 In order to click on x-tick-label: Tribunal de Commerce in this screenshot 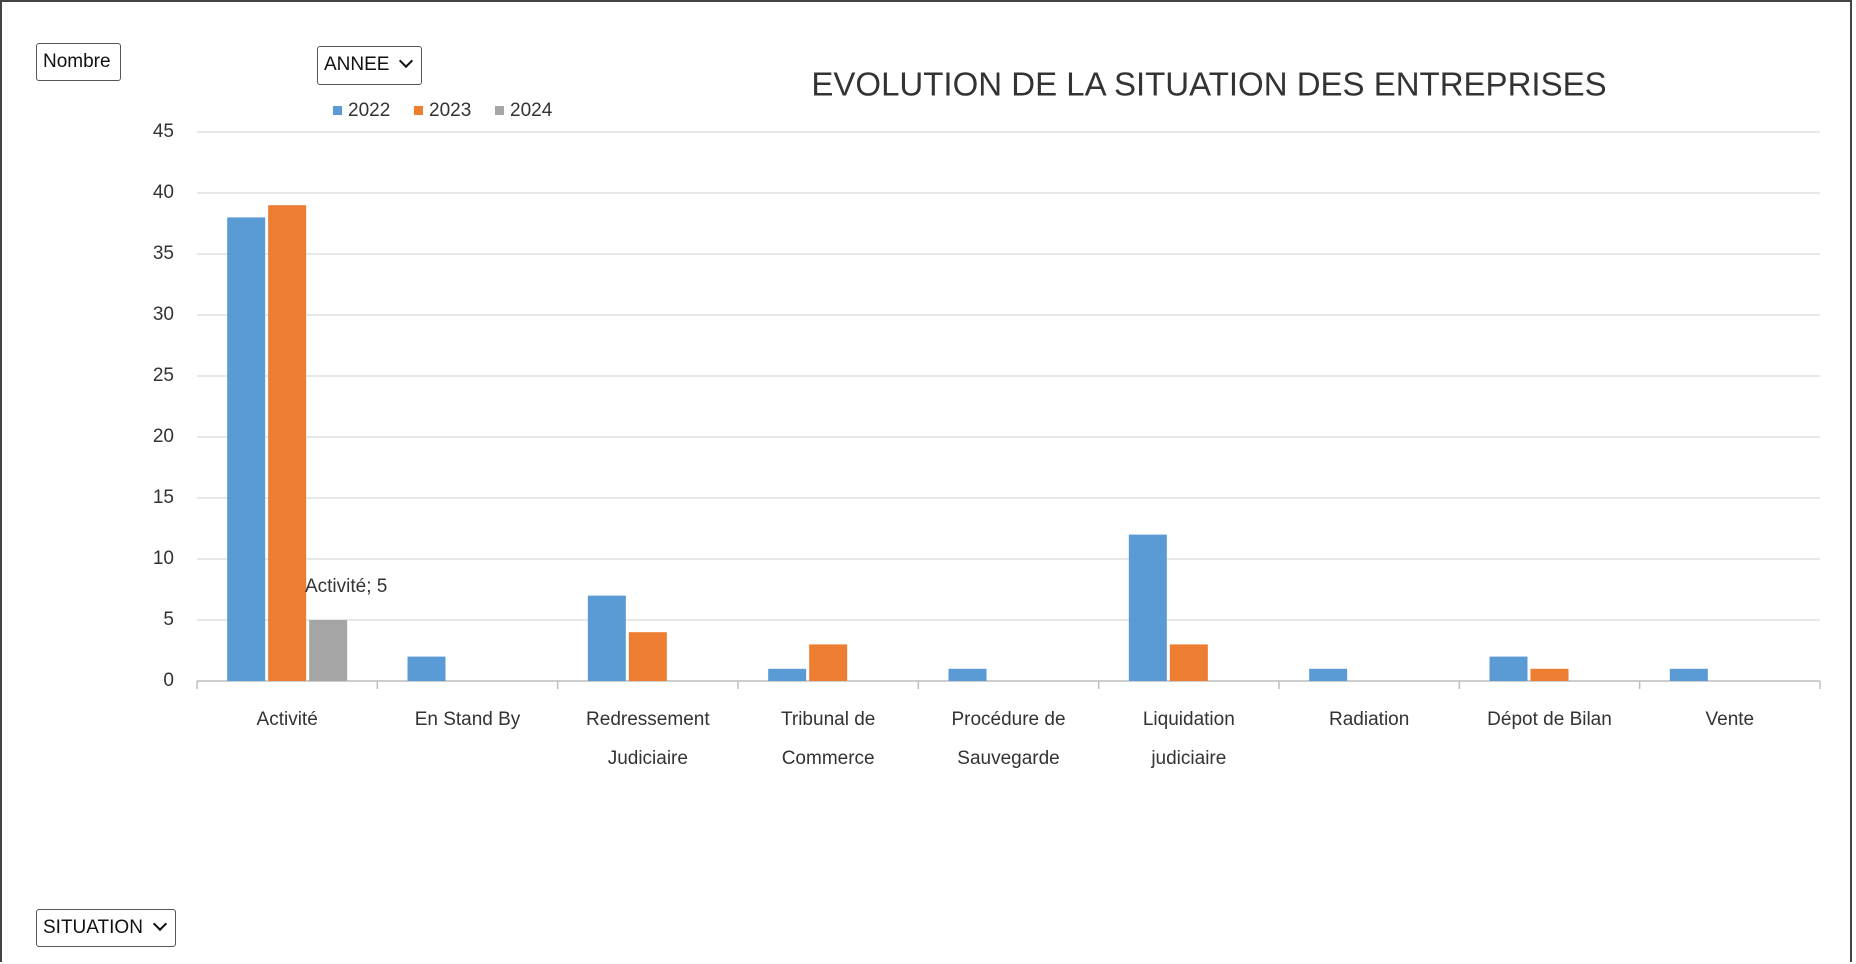, I will do `click(828, 739)`.